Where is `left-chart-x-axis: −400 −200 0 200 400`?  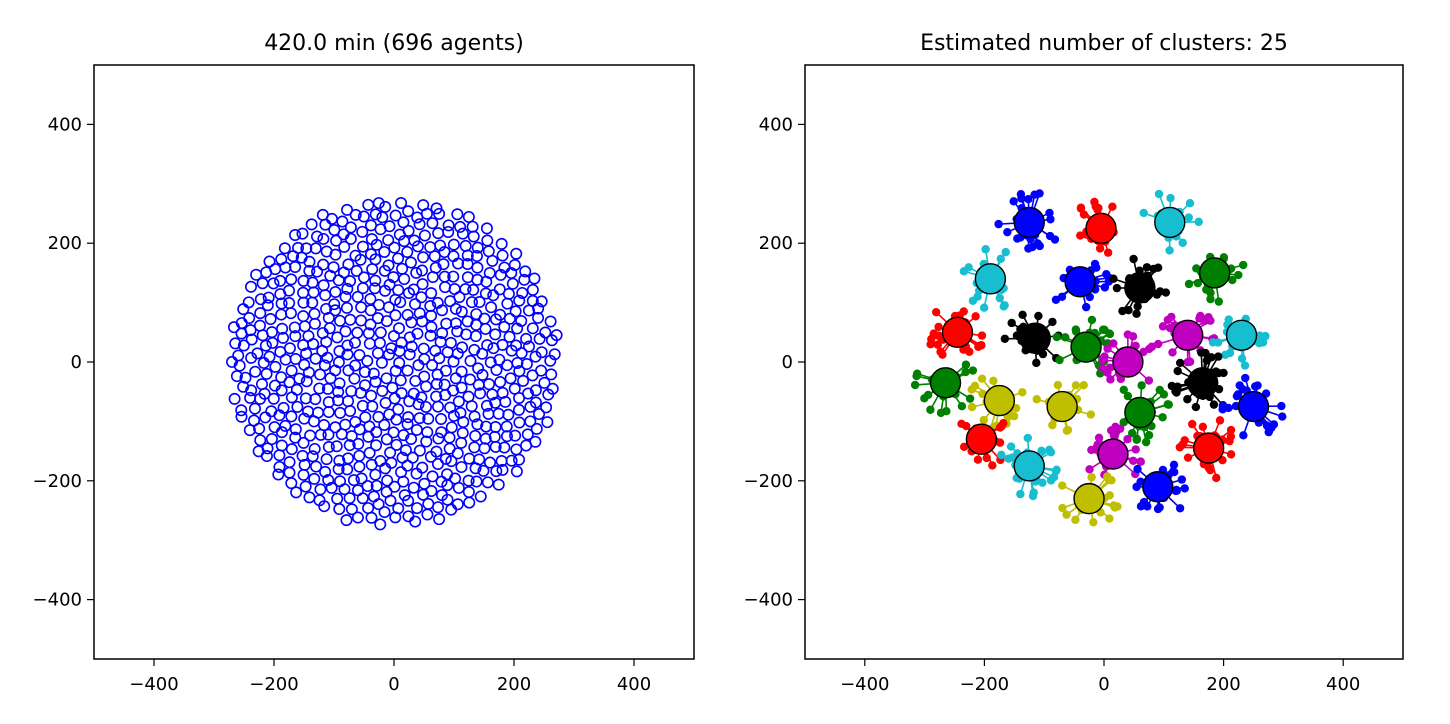
left-chart-x-axis: −400 −200 0 200 400 is located at coordinates (390, 677).